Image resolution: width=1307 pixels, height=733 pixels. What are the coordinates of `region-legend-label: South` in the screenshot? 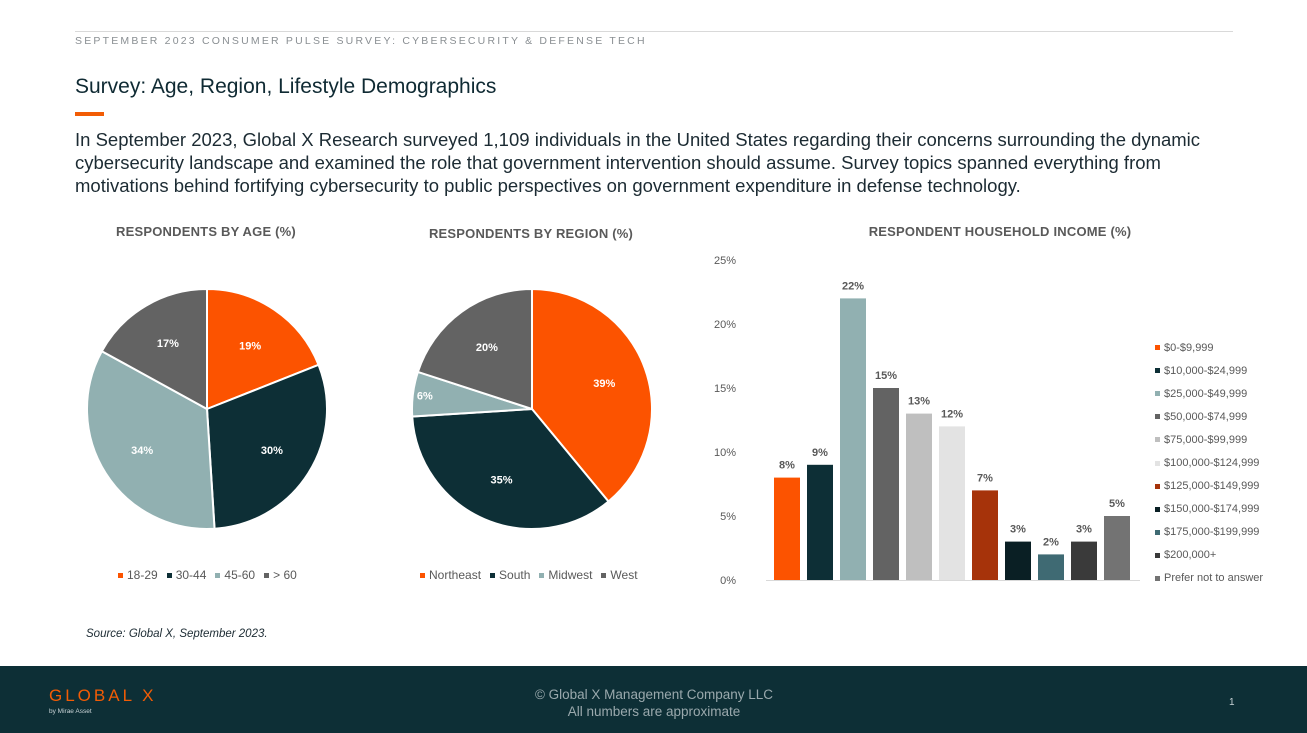 It's located at (515, 575).